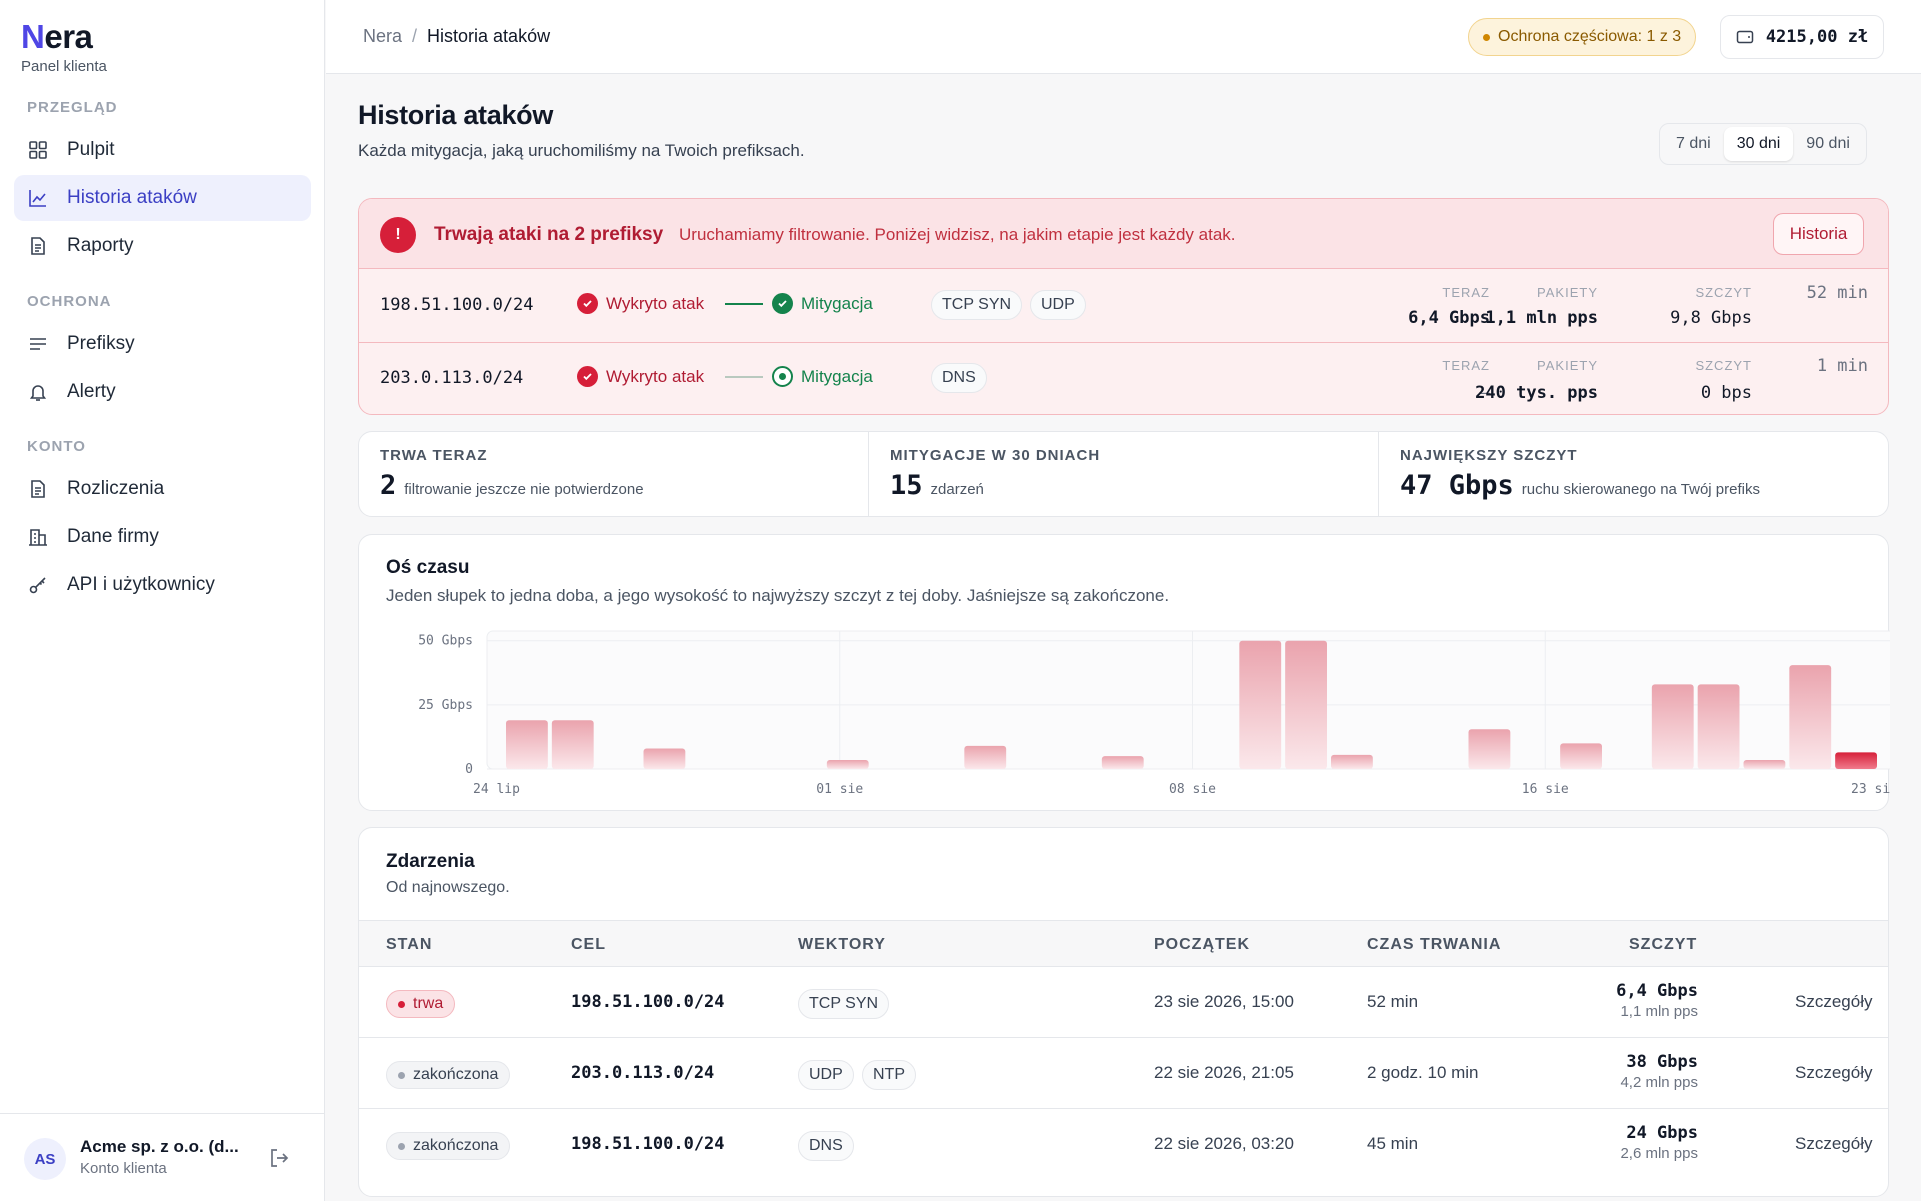 Image resolution: width=1921 pixels, height=1201 pixels. What do you see at coordinates (162, 344) in the screenshot?
I see `sidebar-item-prefixes: Prefiksy` at bounding box center [162, 344].